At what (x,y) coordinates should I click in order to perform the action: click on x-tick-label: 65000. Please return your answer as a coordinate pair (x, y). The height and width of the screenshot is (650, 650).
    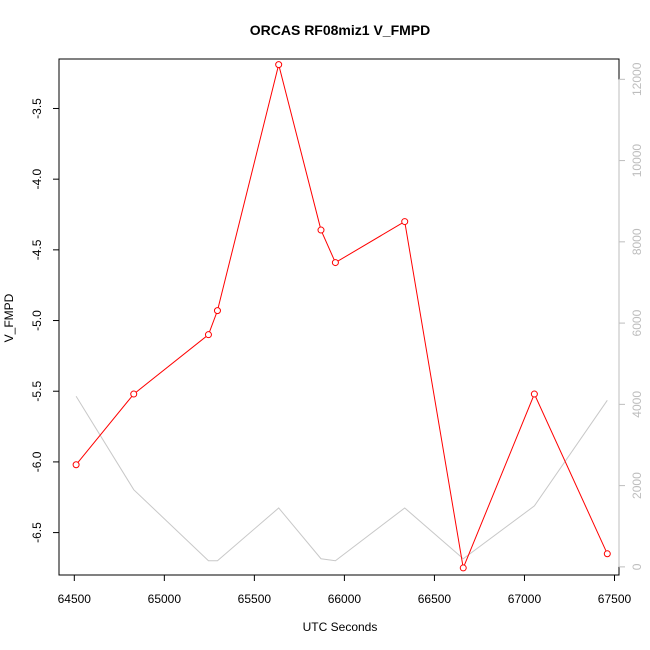
    Looking at the image, I should click on (165, 599).